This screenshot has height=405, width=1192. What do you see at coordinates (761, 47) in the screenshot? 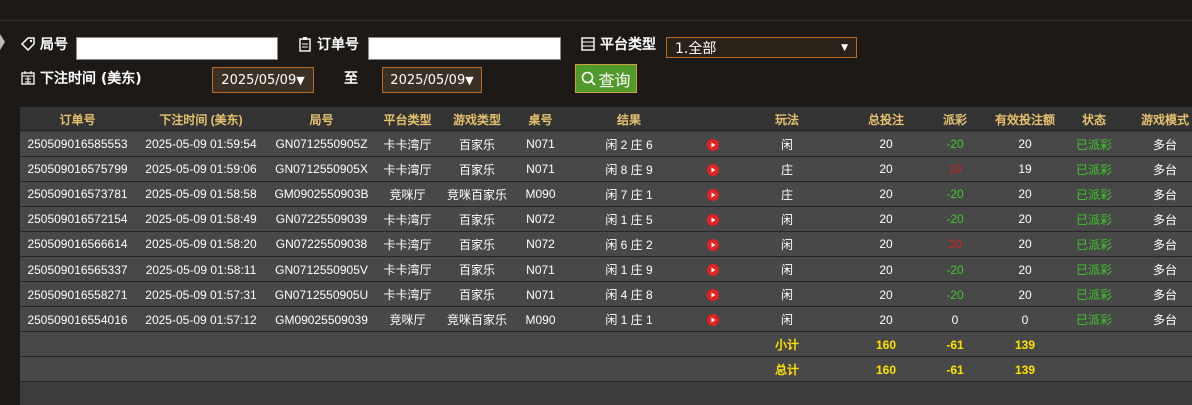
I see `platform-select: 1.全部 ▼` at bounding box center [761, 47].